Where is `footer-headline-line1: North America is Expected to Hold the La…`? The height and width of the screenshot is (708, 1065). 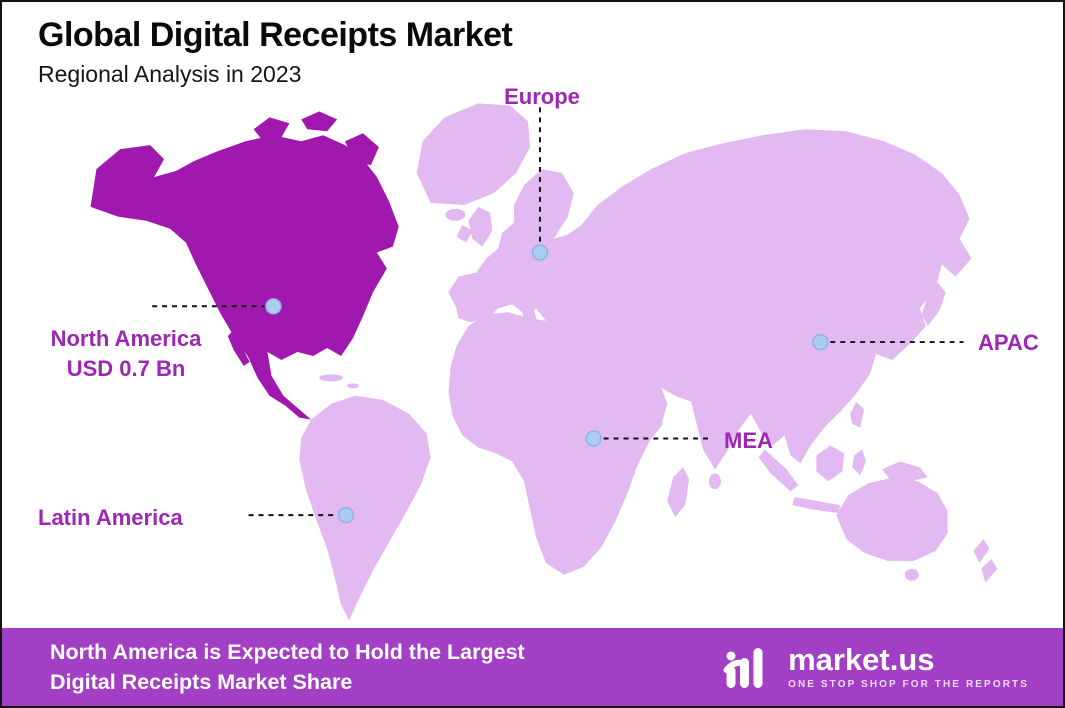 footer-headline-line1: North America is Expected to Hold the La… is located at coordinates (287, 652).